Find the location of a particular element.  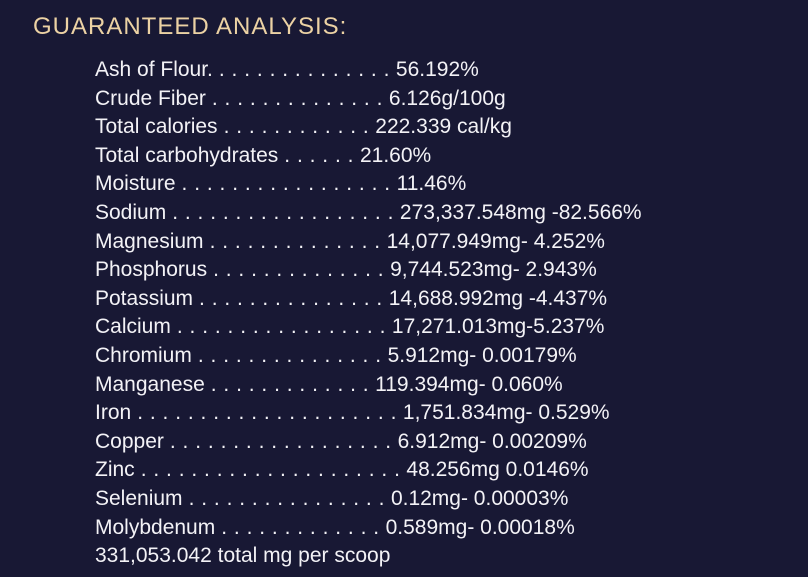

nutrient-value: 56.192% is located at coordinates (437, 69).